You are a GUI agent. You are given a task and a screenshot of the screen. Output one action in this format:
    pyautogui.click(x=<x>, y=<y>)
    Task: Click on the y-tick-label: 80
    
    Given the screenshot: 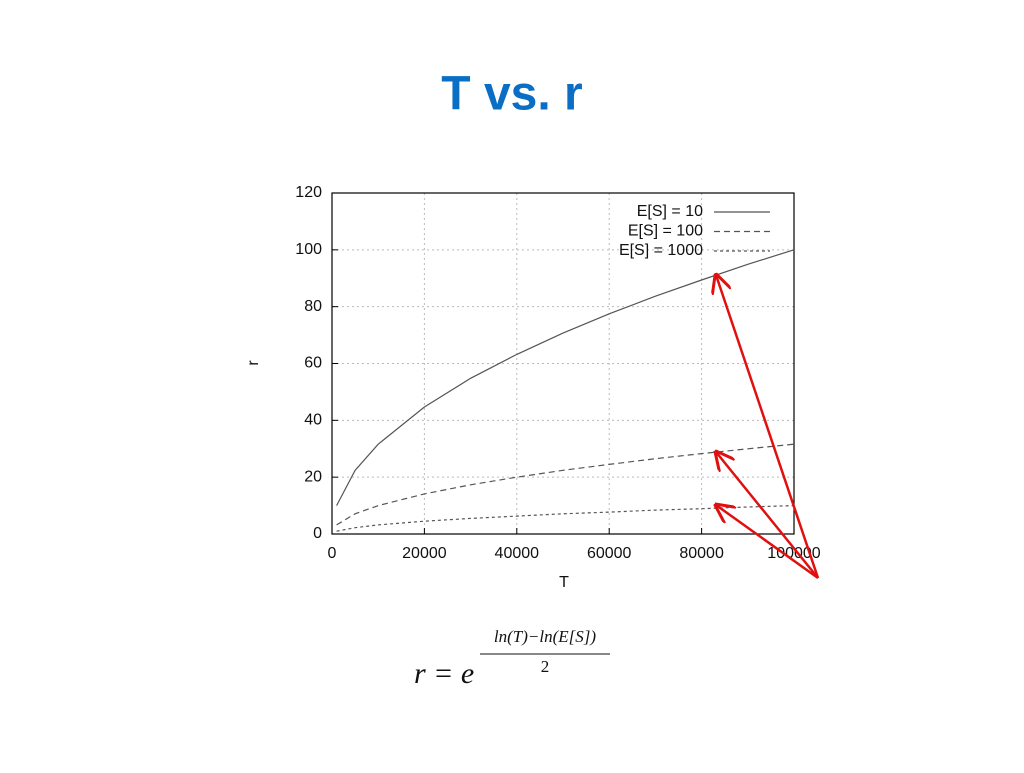 What is the action you would take?
    pyautogui.click(x=313, y=306)
    